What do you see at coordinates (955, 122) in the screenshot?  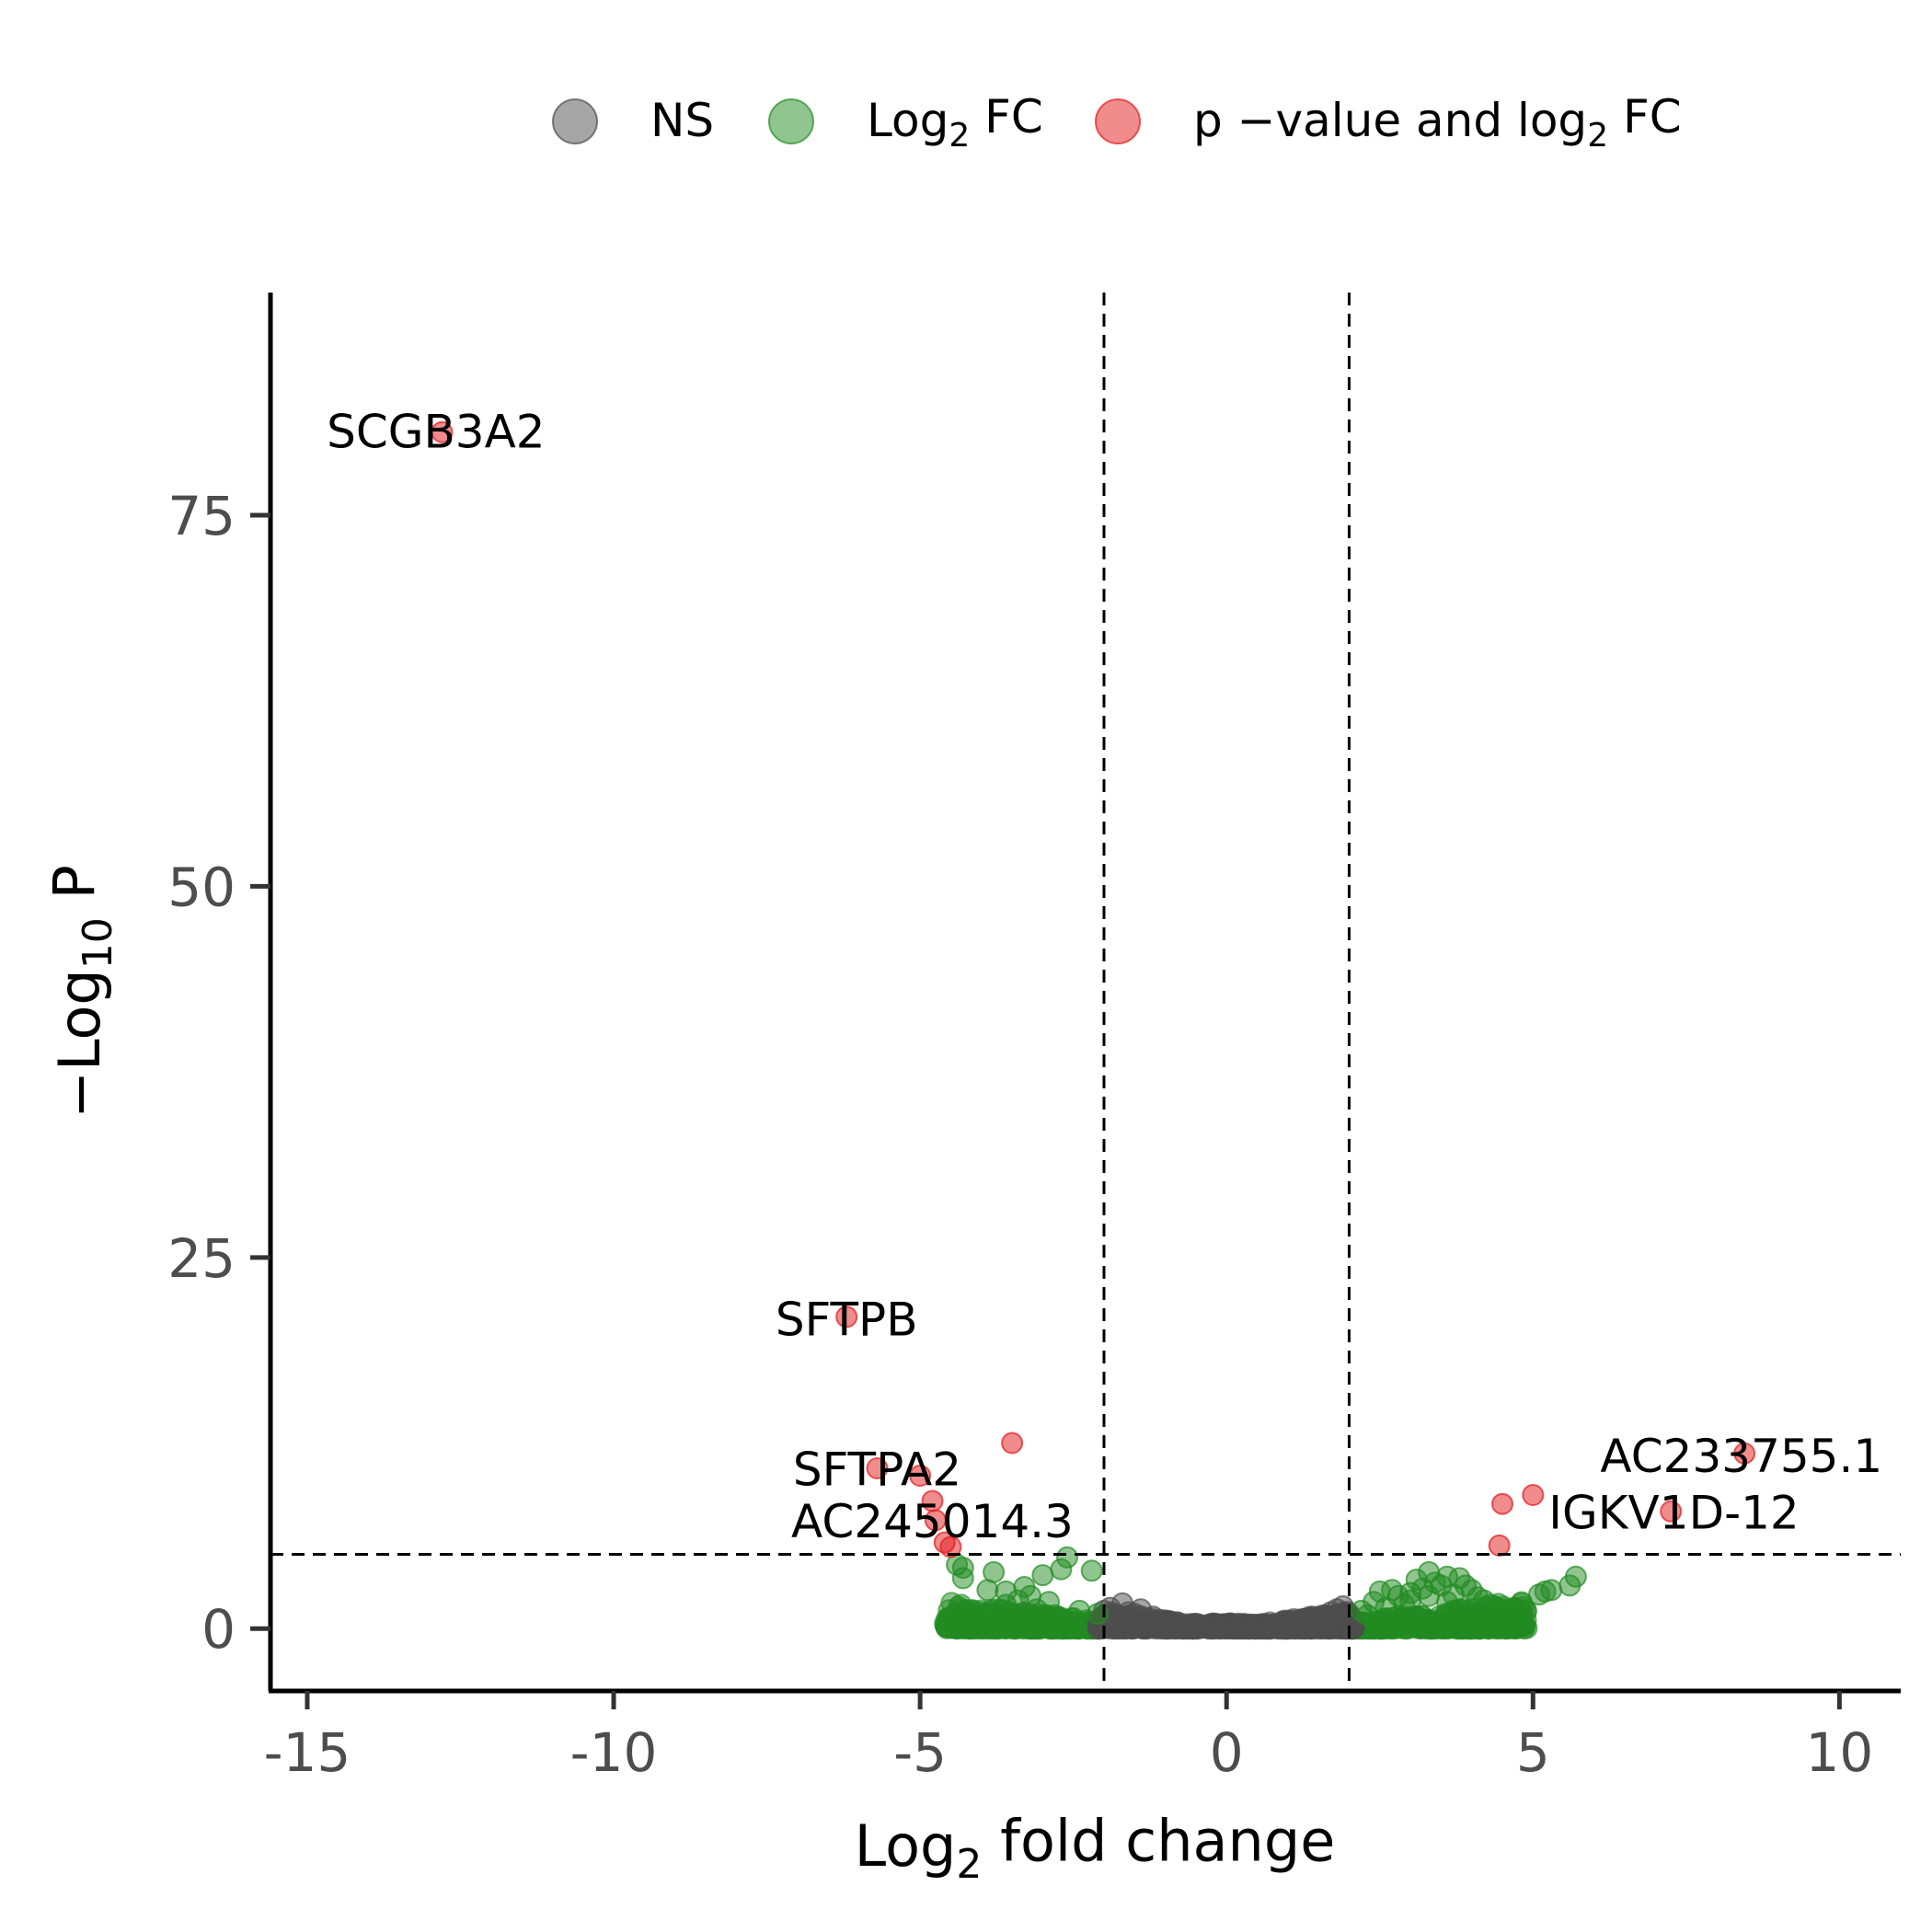 I see `legend-label: Log2 FC` at bounding box center [955, 122].